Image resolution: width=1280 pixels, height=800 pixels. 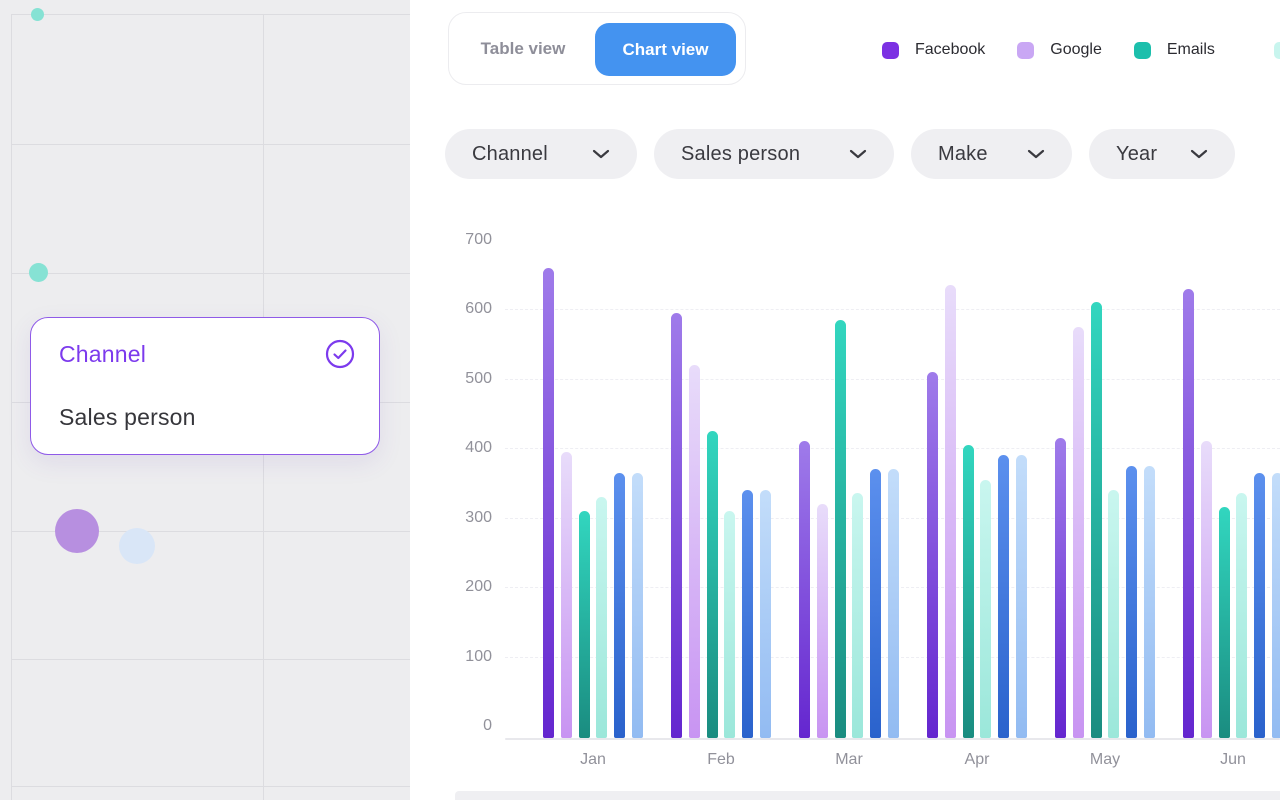 What do you see at coordinates (38, 272) in the screenshot?
I see `teal-dot-medium` at bounding box center [38, 272].